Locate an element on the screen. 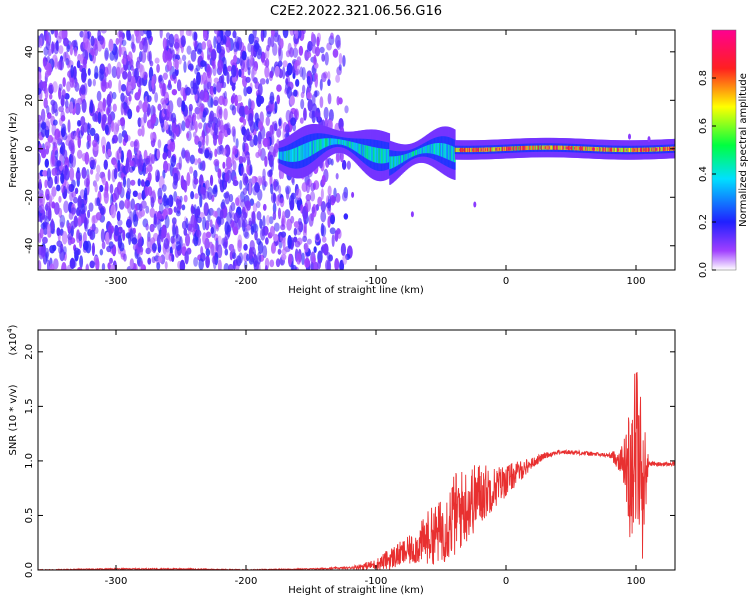 The image size is (750, 600). x-tick-label: -300 is located at coordinates (116, 581).